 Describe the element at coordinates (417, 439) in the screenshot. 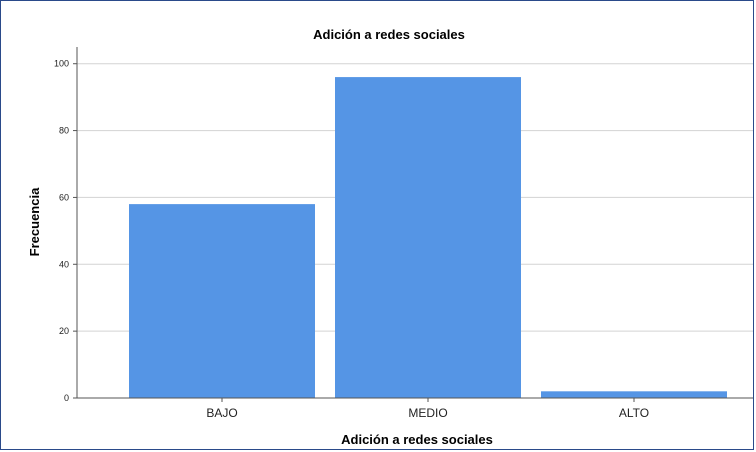

I see `x-axis-label: Adición a redes sociales` at that location.